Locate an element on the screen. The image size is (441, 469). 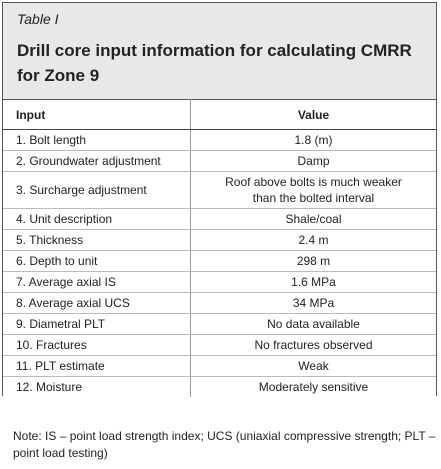
value-text: 2.4 m is located at coordinates (313, 240).